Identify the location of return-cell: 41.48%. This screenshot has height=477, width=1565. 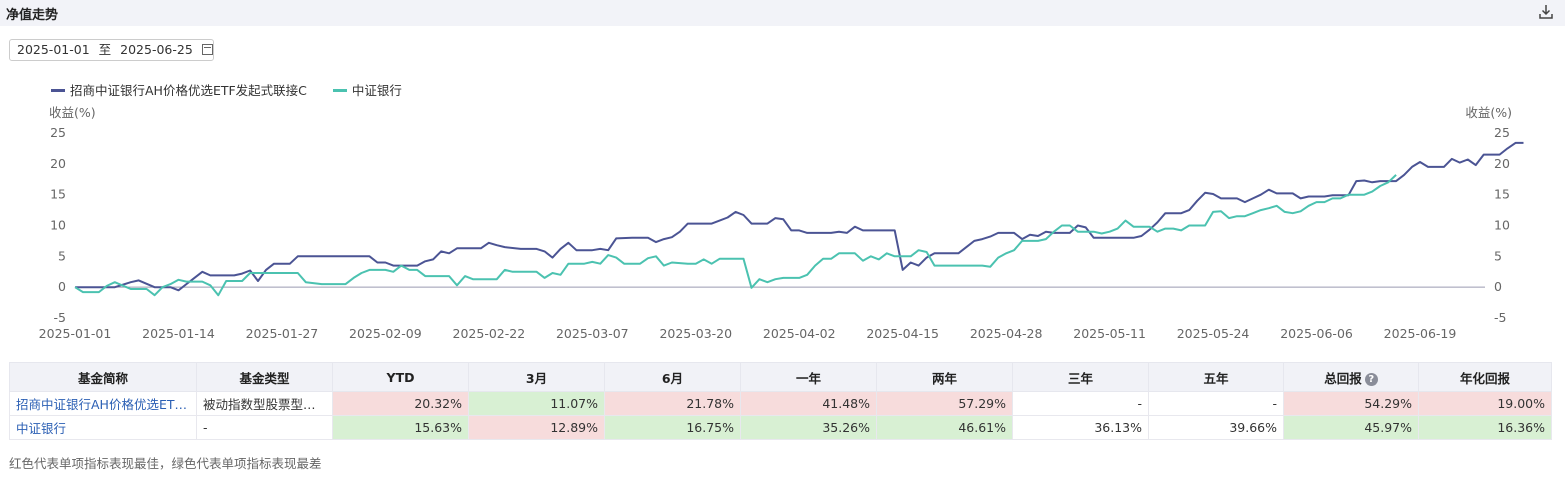
(808, 403).